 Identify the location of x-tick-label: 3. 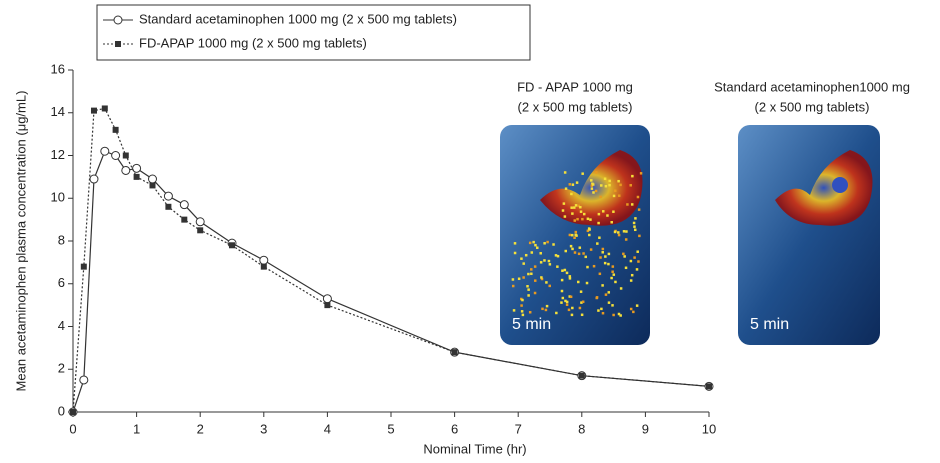
(263, 428).